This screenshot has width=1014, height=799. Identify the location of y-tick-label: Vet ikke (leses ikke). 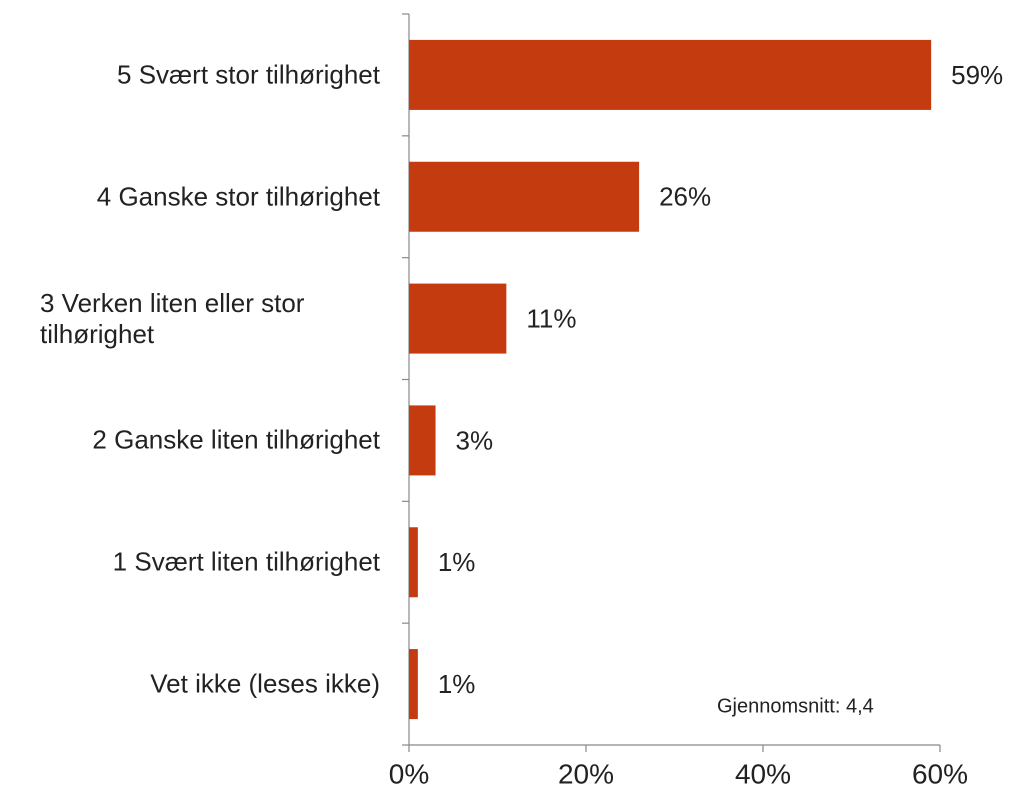
(265, 684).